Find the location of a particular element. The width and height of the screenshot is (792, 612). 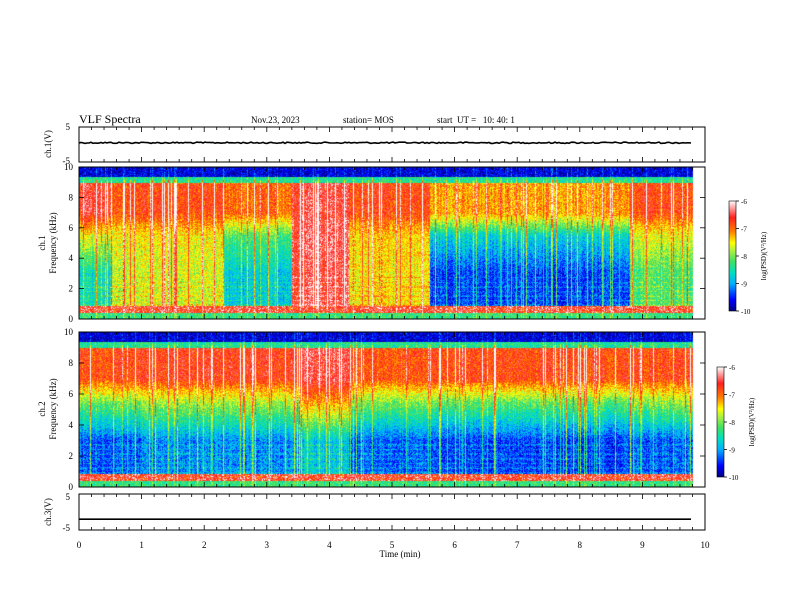

ch1-voltage-ylabel: ch.1(V) is located at coordinates (48, 144).